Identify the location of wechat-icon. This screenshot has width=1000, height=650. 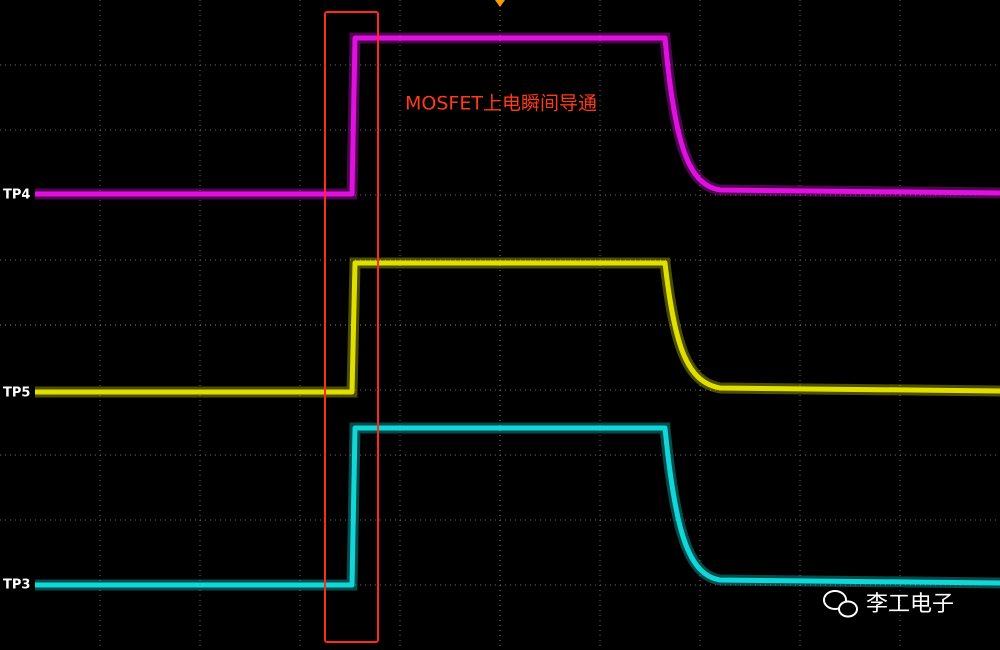
(840, 604).